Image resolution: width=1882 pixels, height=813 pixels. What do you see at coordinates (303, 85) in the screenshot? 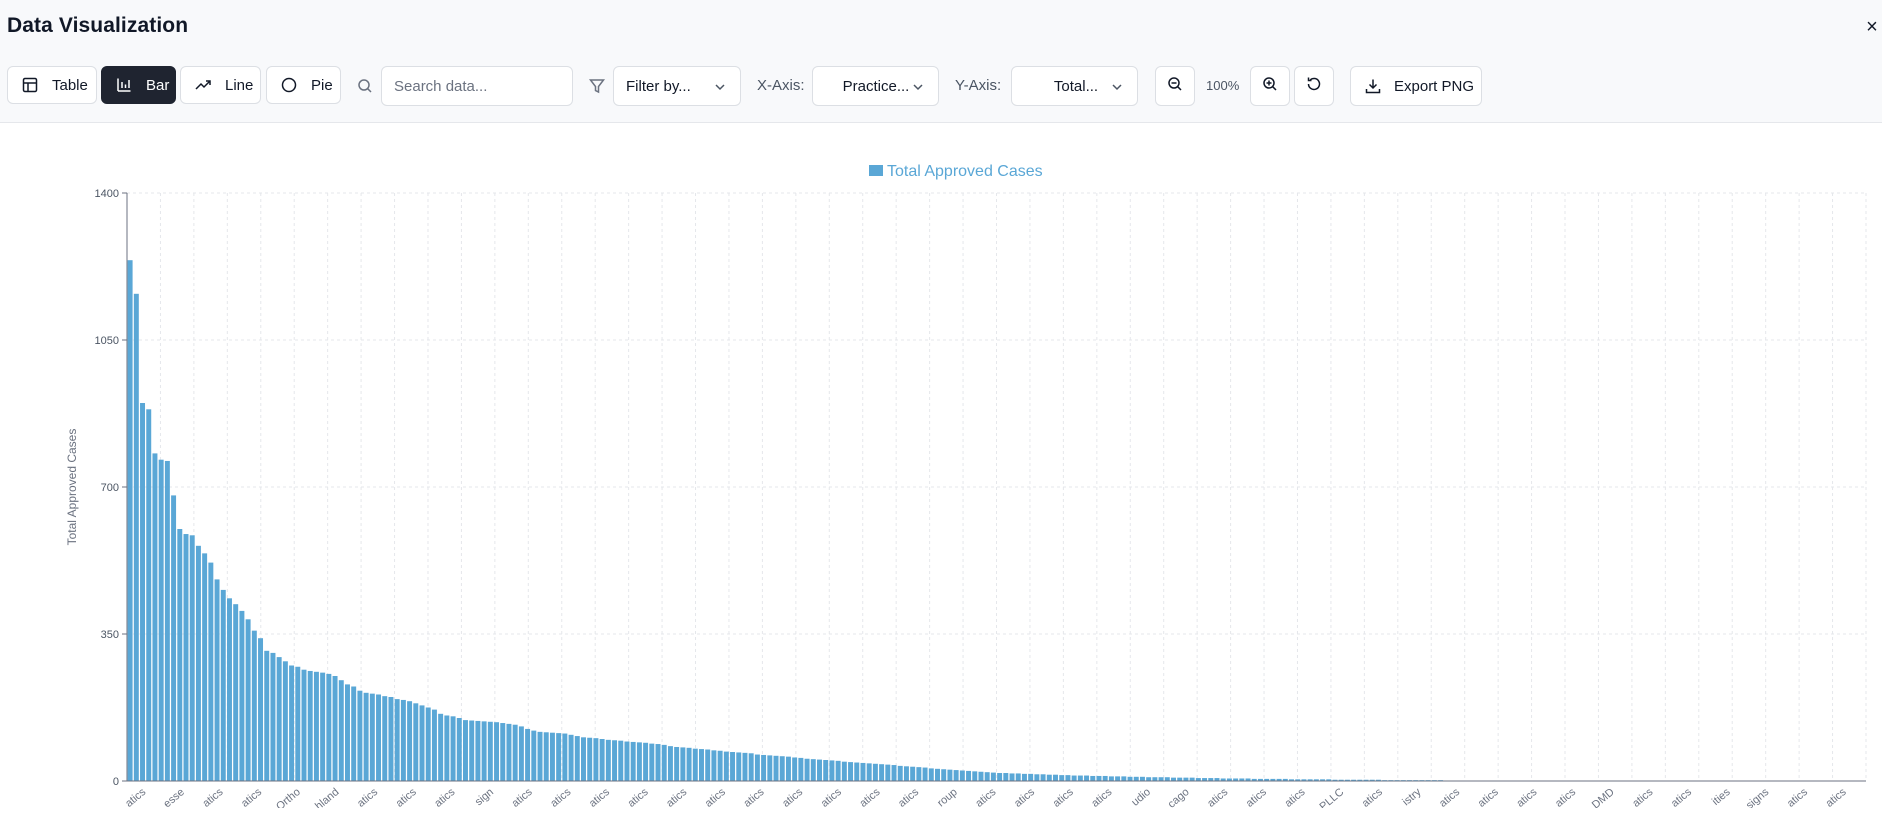
I see `view-pie-button: Pie` at bounding box center [303, 85].